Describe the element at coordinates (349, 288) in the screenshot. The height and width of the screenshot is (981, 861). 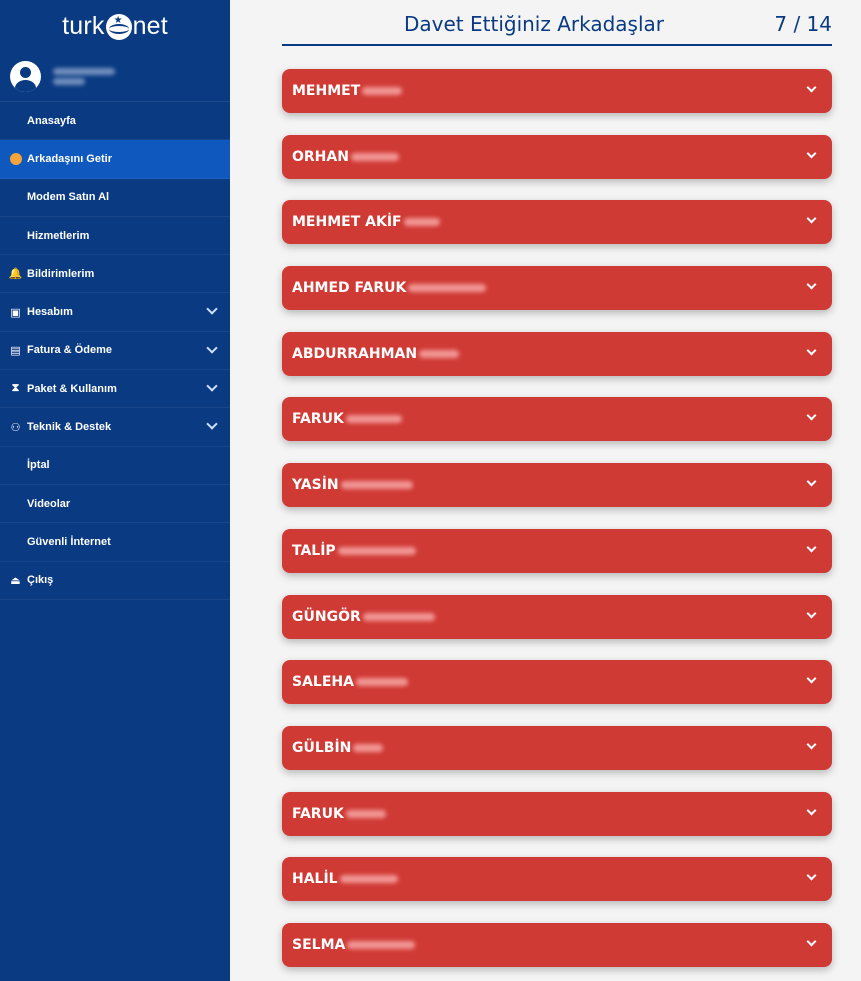
I see `friend-name: AHMED FARUK` at that location.